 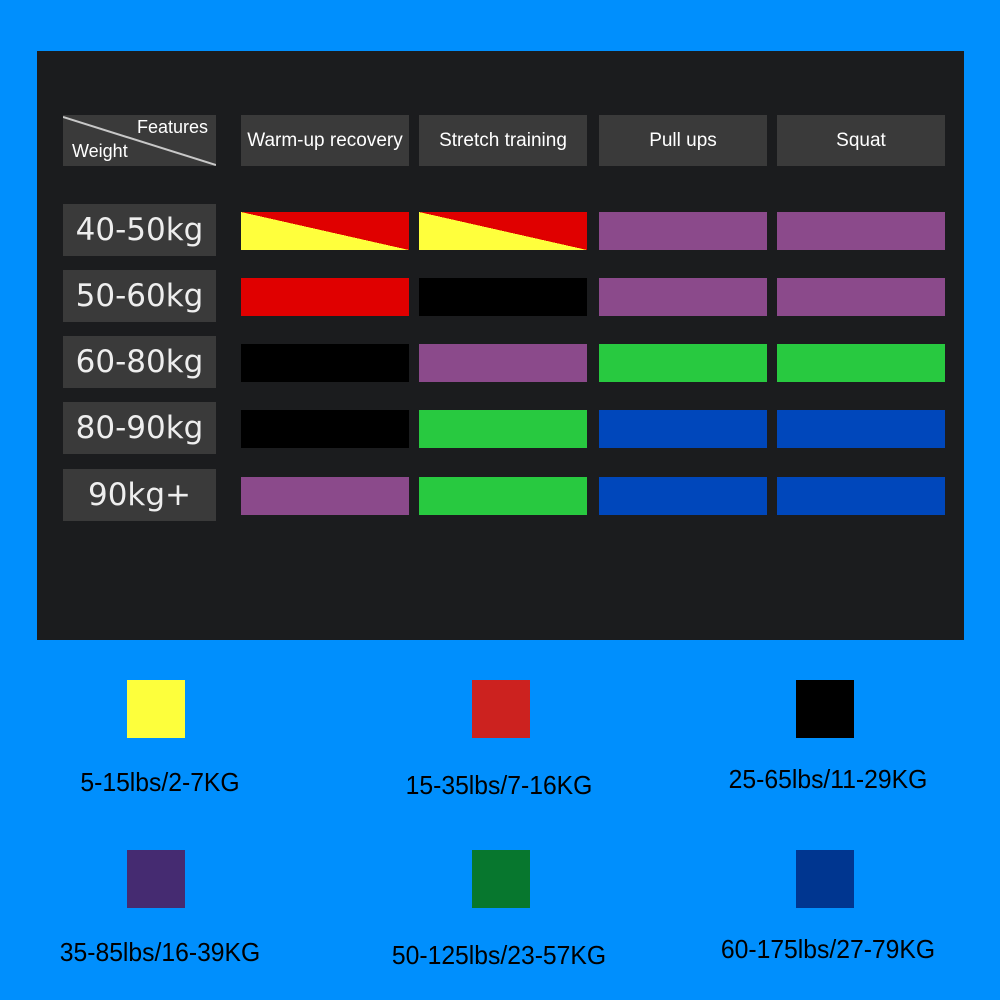 I want to click on legend-label: 15-35lbs/7-16KG, so click(x=499, y=785).